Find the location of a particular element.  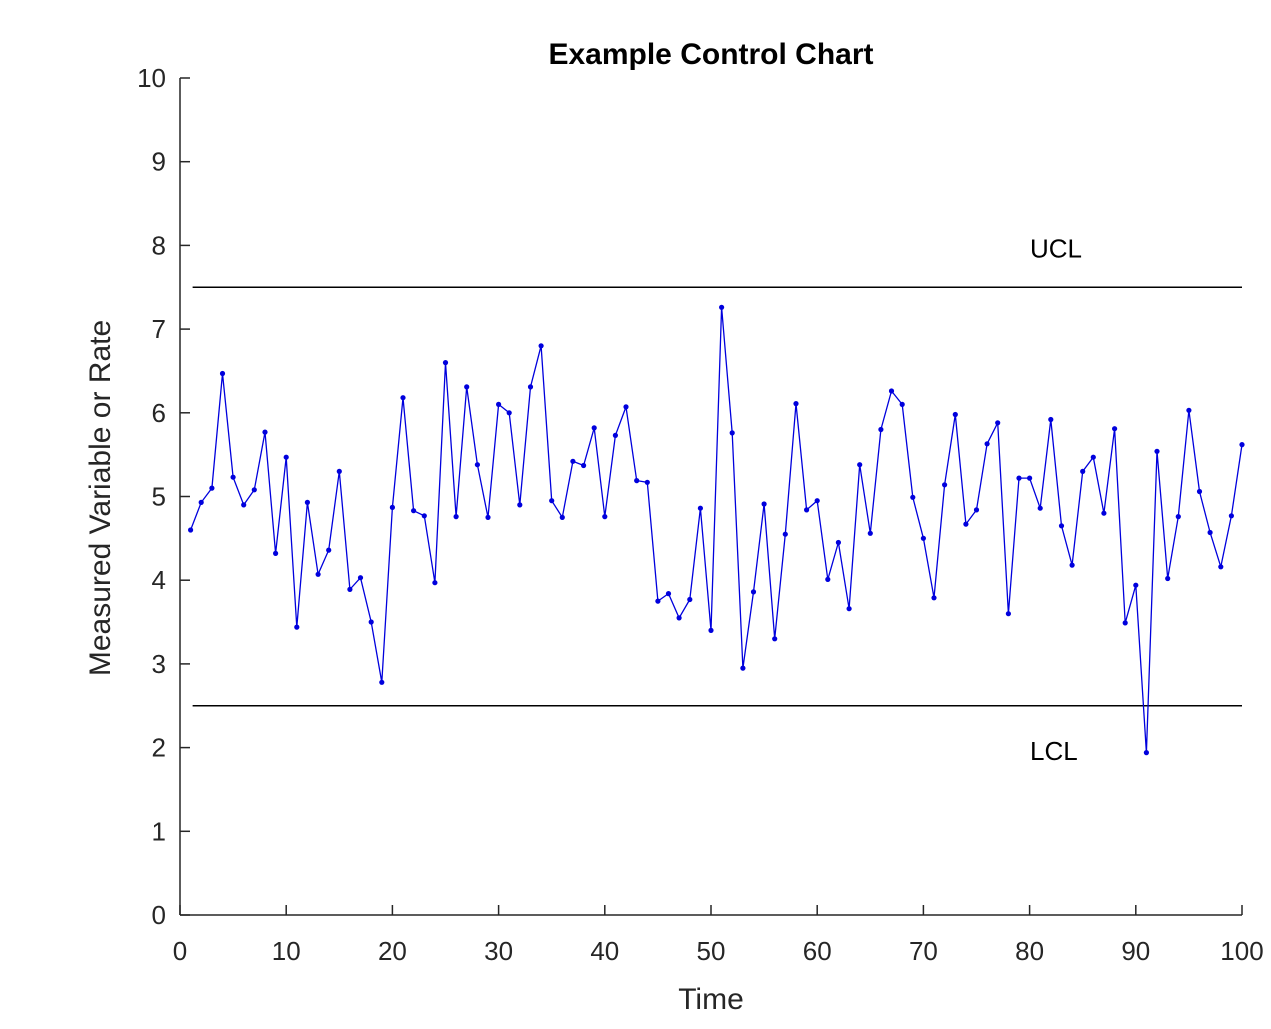

x-tick-label: 40 is located at coordinates (604, 951).